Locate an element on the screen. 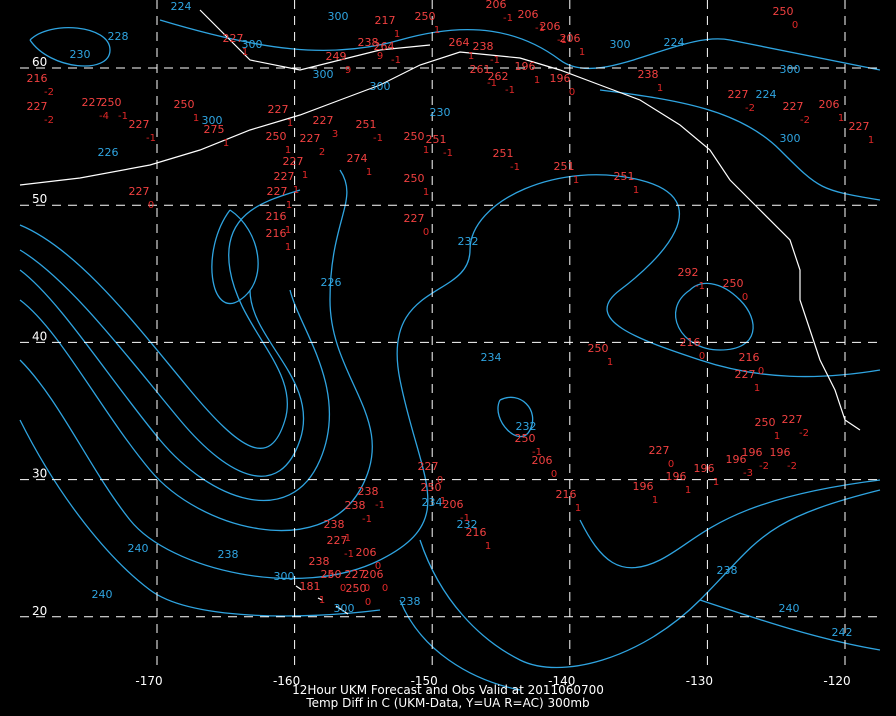 This screenshot has width=896, height=716. station-diff: 2 is located at coordinates (322, 152).